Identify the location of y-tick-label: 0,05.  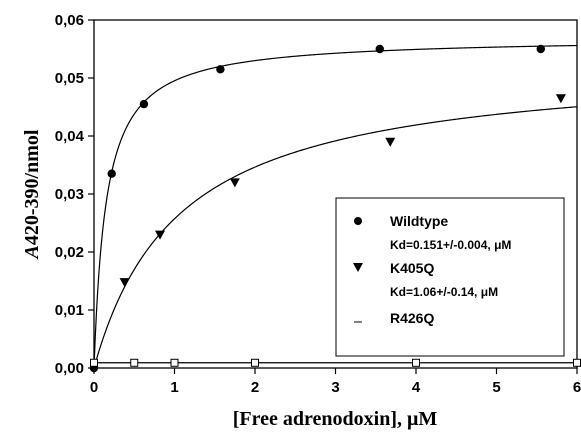
(69, 78).